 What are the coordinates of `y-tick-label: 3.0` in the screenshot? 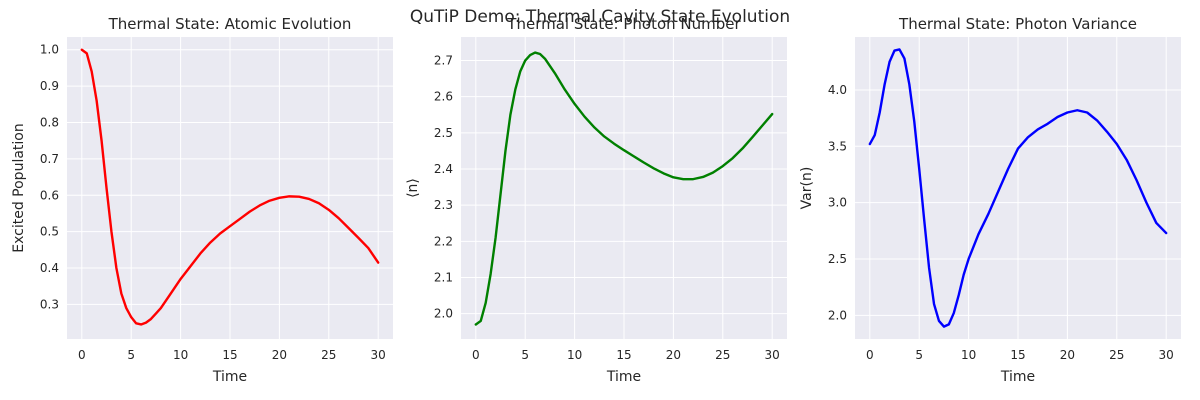 It's located at (837, 203).